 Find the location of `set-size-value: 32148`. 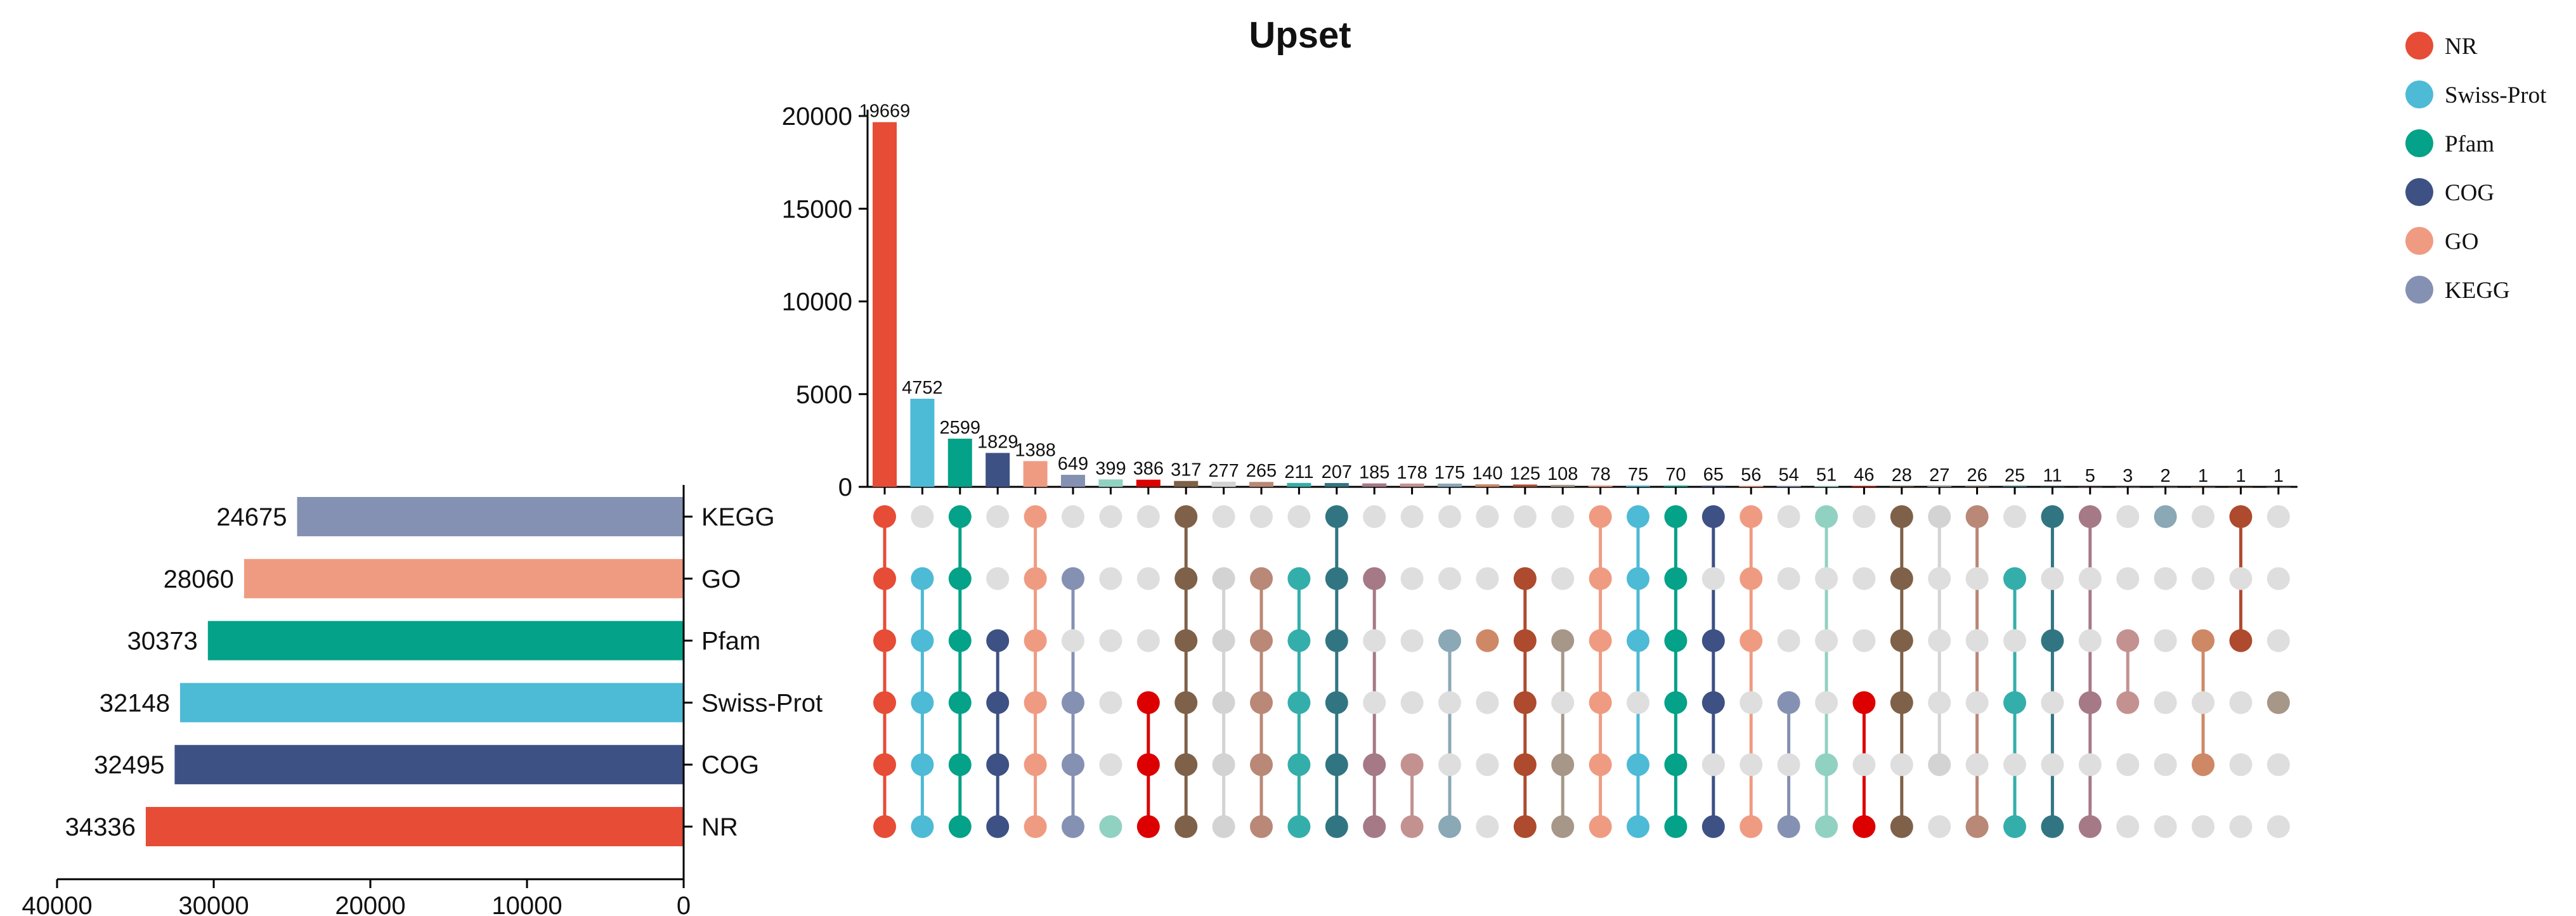

set-size-value: 32148 is located at coordinates (135, 703).